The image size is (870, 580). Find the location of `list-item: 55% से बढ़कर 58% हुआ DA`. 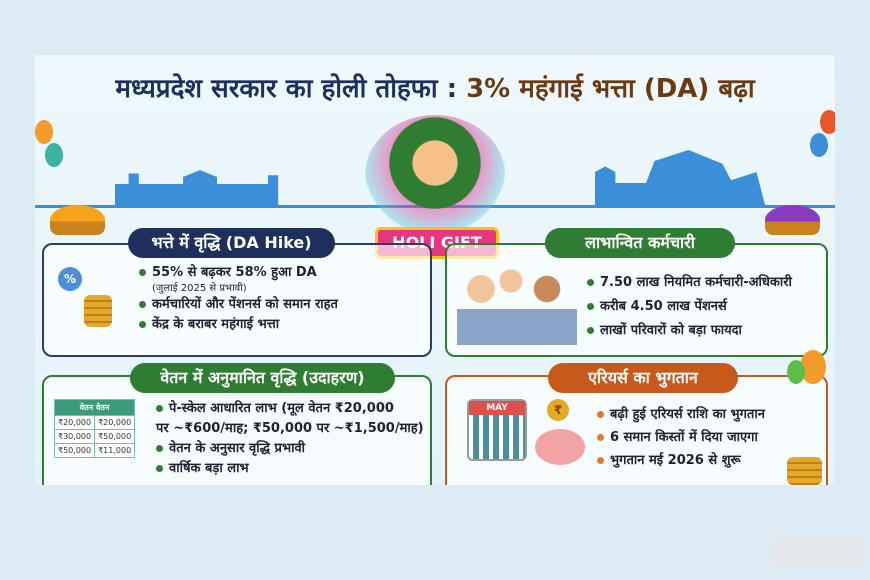

list-item: 55% से बढ़कर 58% हुआ DA is located at coordinates (238, 273).